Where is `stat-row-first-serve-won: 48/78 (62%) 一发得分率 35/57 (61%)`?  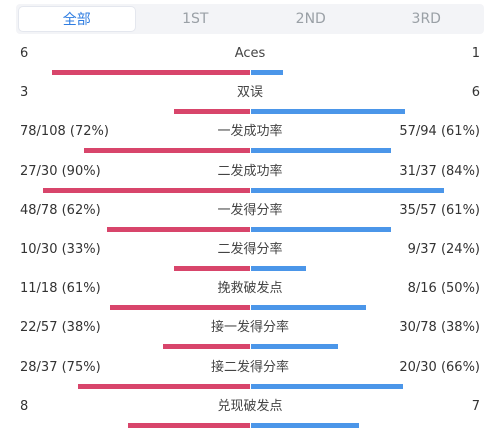 stat-row-first-serve-won: 48/78 (62%) 一发得分率 35/57 (61%) is located at coordinates (250, 216).